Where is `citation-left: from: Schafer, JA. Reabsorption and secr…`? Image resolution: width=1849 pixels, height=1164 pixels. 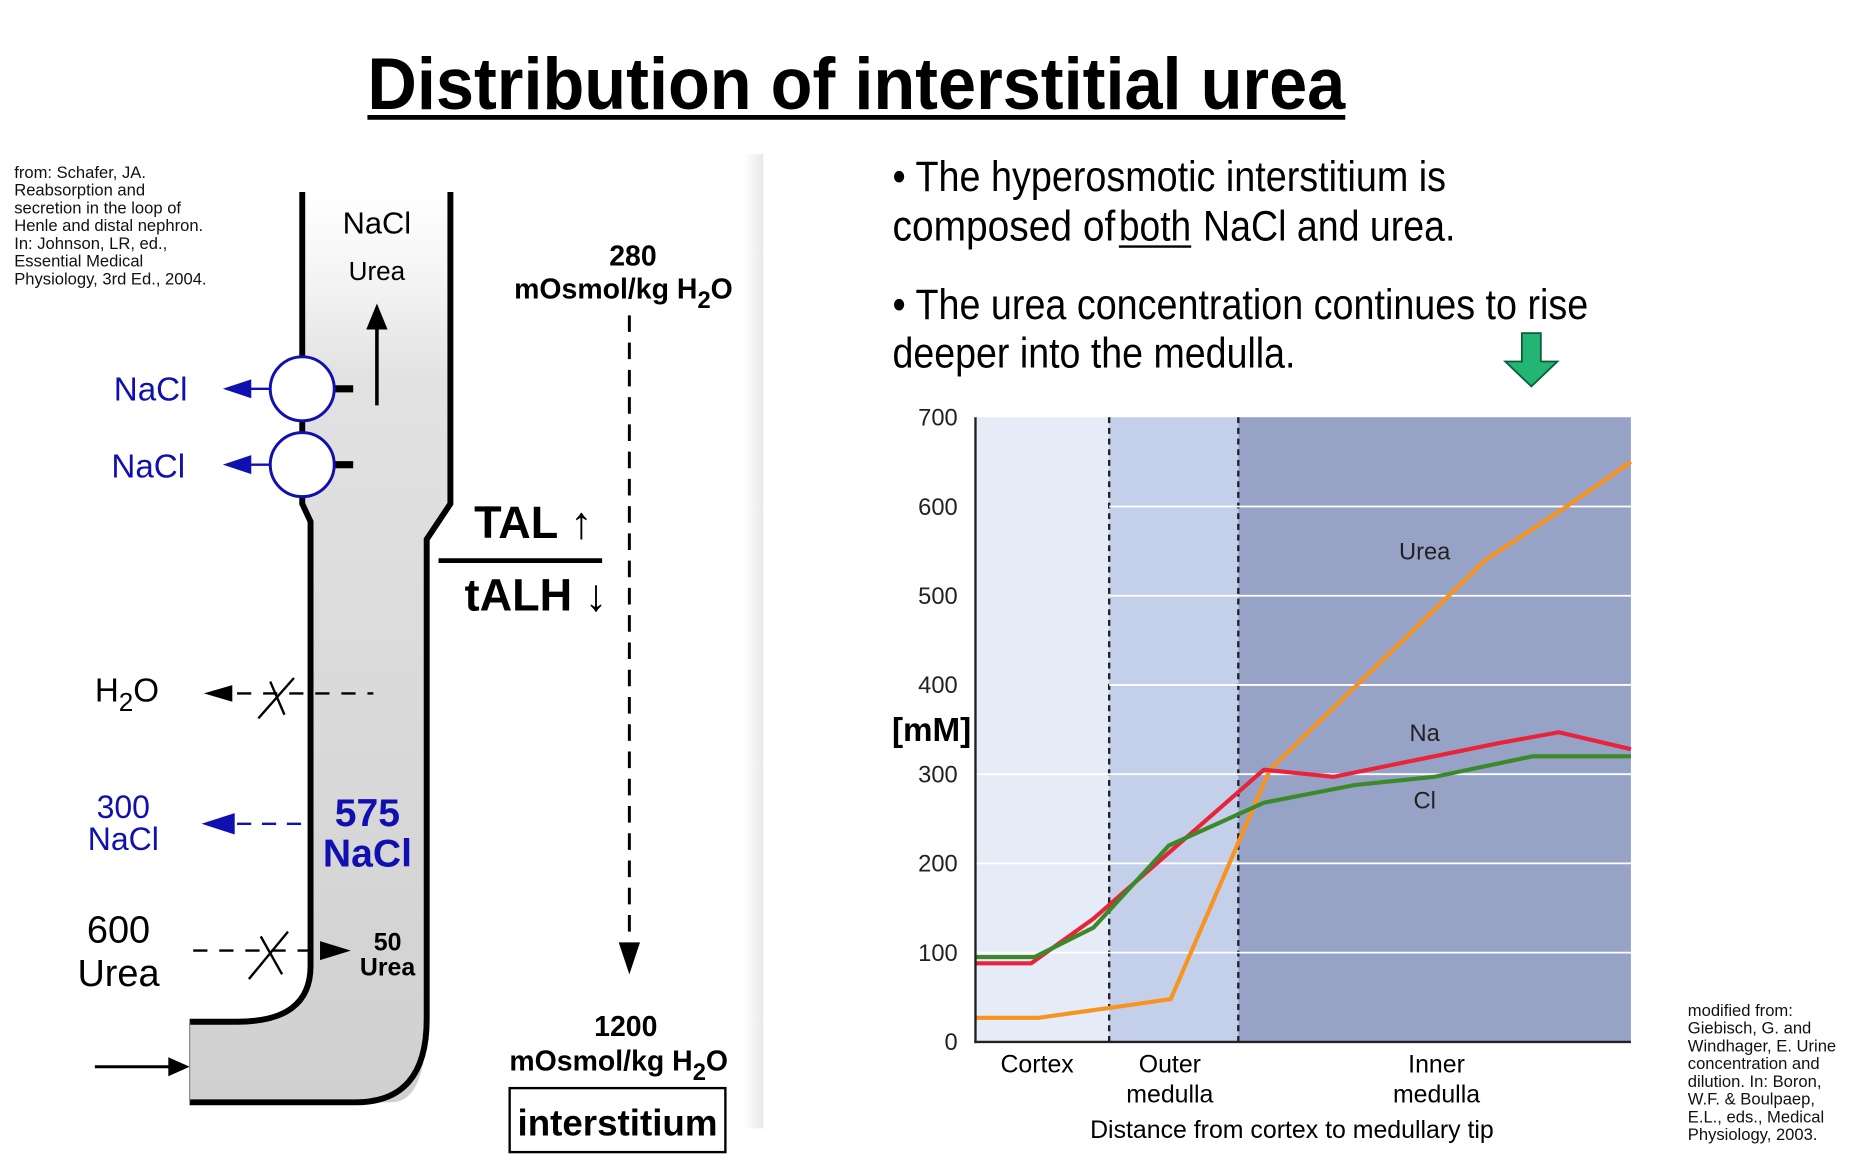
citation-left: from: Schafer, JA. Reabsorption and secr… is located at coordinates (110, 226).